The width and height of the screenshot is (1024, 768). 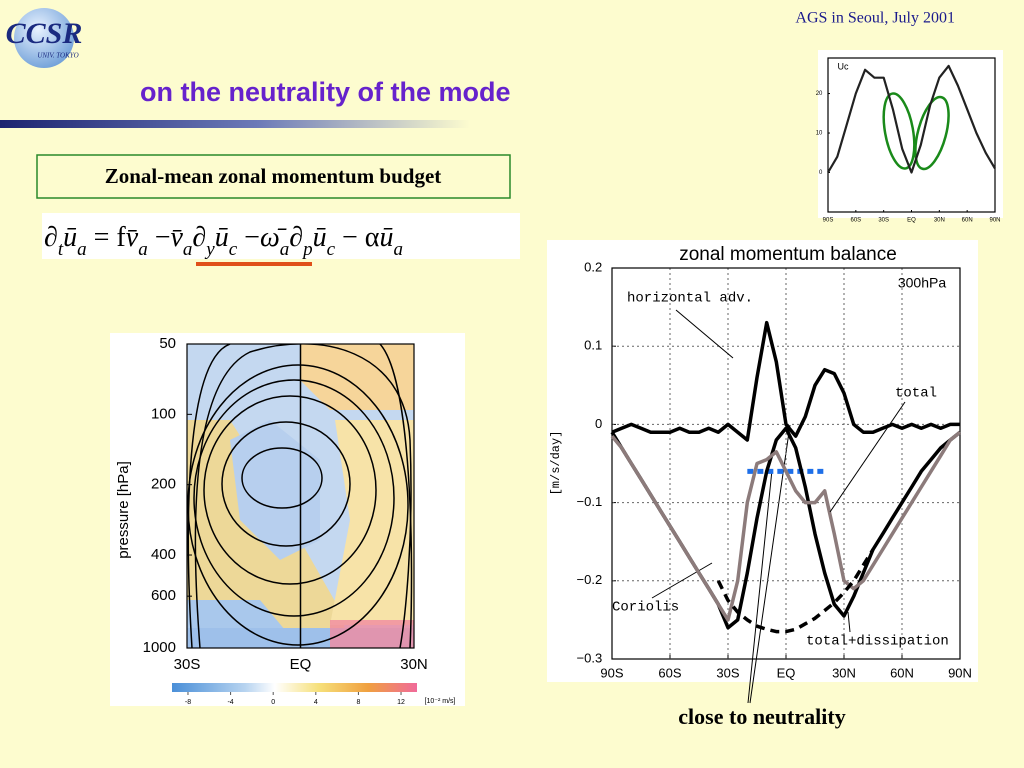 What do you see at coordinates (760, 586) in the screenshot?
I see `annotation-pointer` at bounding box center [760, 586].